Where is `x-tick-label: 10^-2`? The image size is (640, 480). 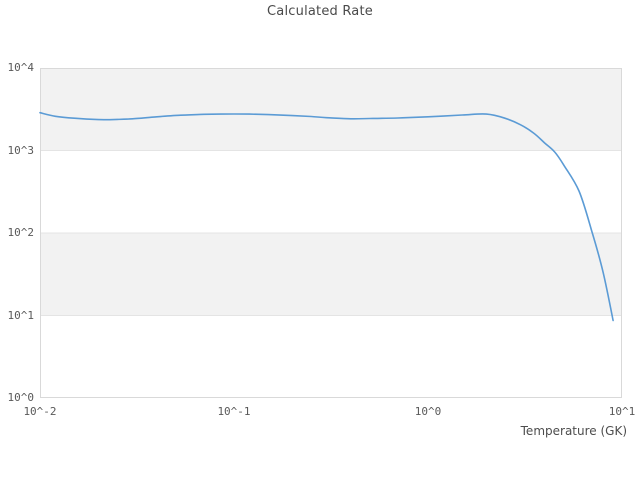 x-tick-label: 10^-2 is located at coordinates (40, 411).